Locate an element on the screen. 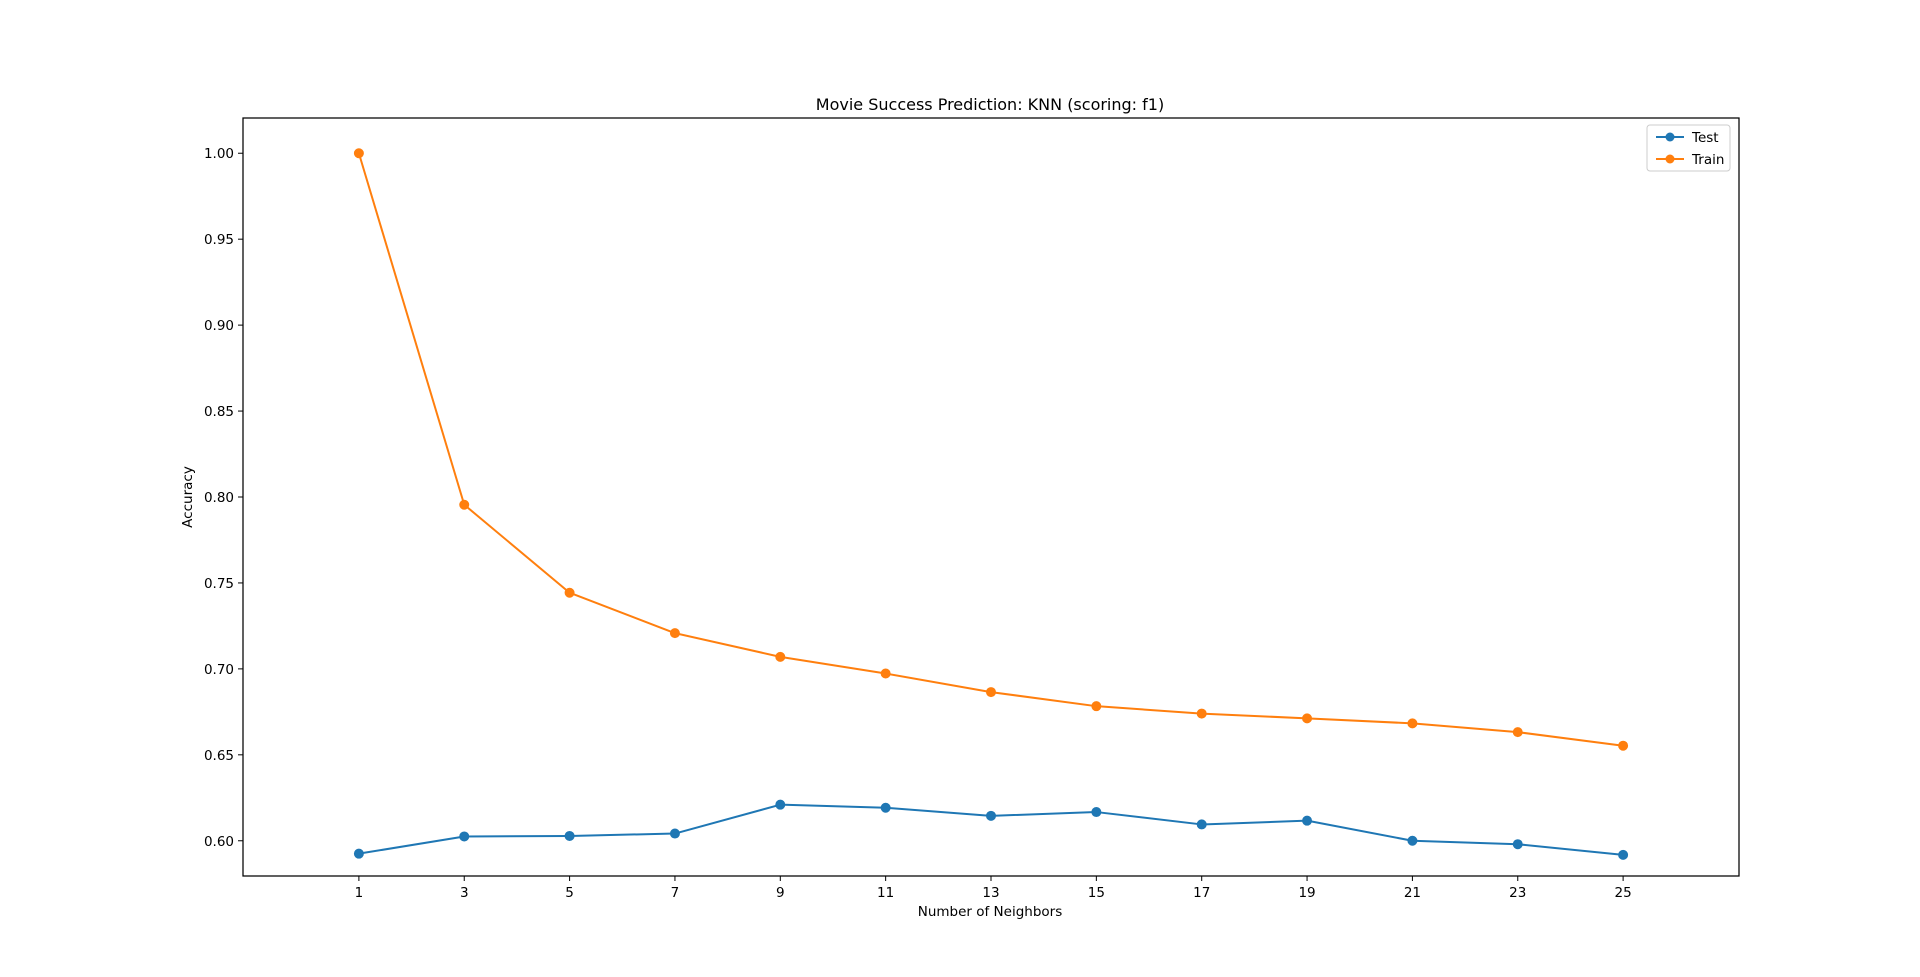  y-tick-label: 0.75 is located at coordinates (219, 584).